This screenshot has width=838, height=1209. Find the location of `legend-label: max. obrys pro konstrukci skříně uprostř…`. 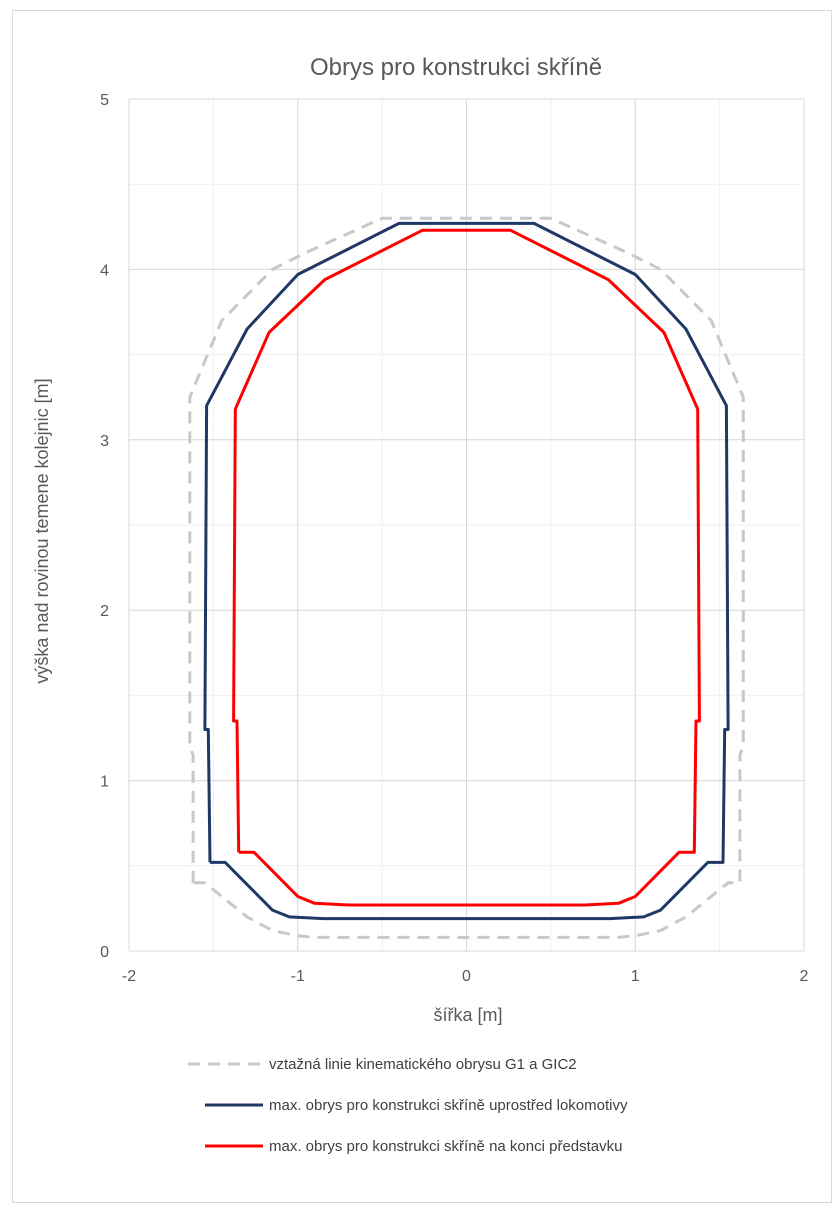

legend-label: max. obrys pro konstrukci skříně uprostř… is located at coordinates (448, 1105).